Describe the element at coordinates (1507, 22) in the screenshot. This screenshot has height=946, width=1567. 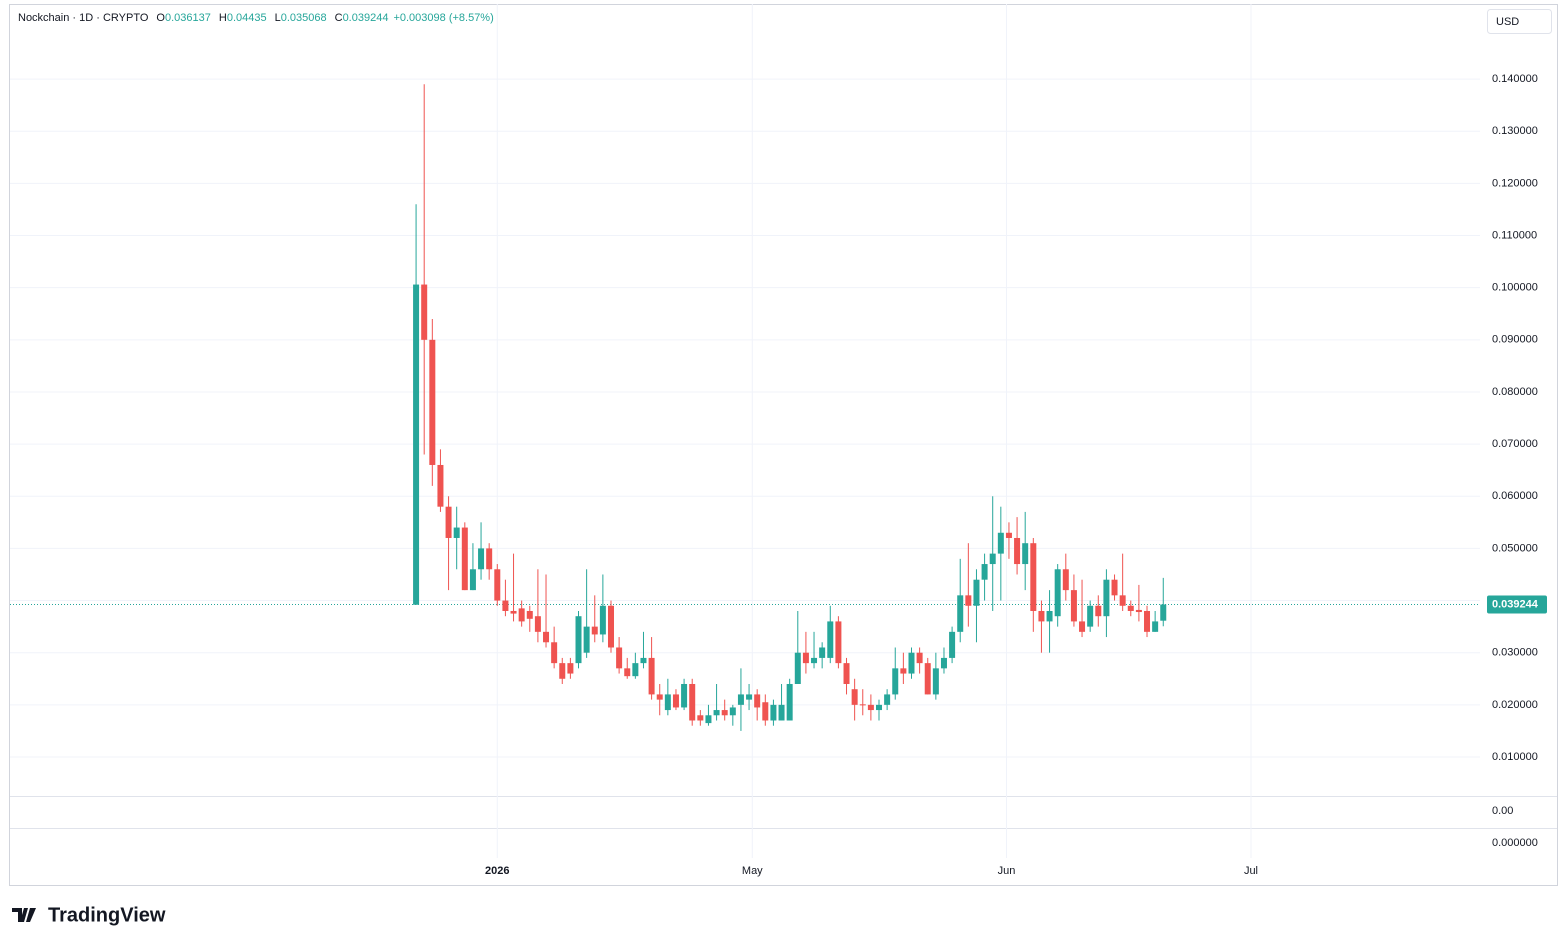
I see `currency: USD` at that location.